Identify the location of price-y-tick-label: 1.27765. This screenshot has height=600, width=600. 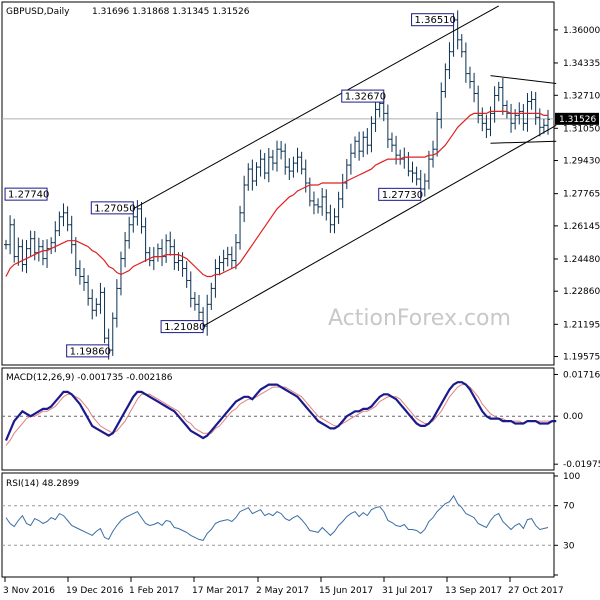
(581, 195).